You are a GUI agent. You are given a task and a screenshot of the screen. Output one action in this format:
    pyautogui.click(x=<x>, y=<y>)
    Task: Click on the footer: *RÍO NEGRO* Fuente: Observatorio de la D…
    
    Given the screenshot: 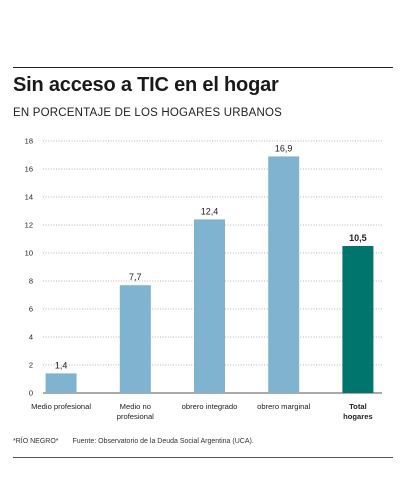 What is the action you would take?
    pyautogui.click(x=133, y=441)
    